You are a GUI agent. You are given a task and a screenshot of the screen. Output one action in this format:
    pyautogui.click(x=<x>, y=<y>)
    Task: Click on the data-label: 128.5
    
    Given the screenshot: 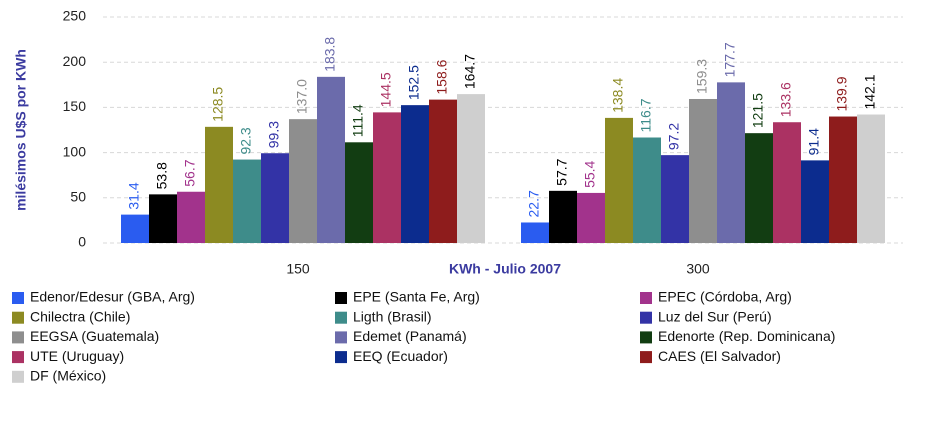 What is the action you would take?
    pyautogui.click(x=218, y=104)
    